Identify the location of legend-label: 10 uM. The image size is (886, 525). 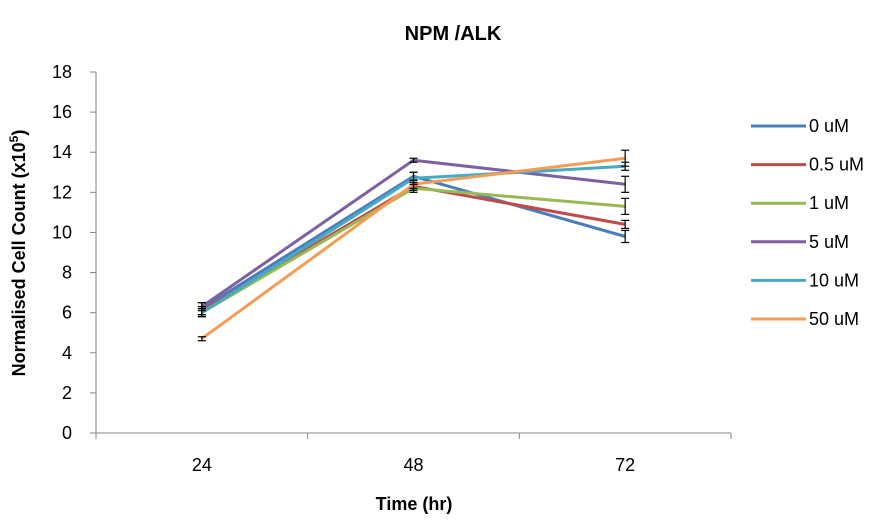
(834, 280).